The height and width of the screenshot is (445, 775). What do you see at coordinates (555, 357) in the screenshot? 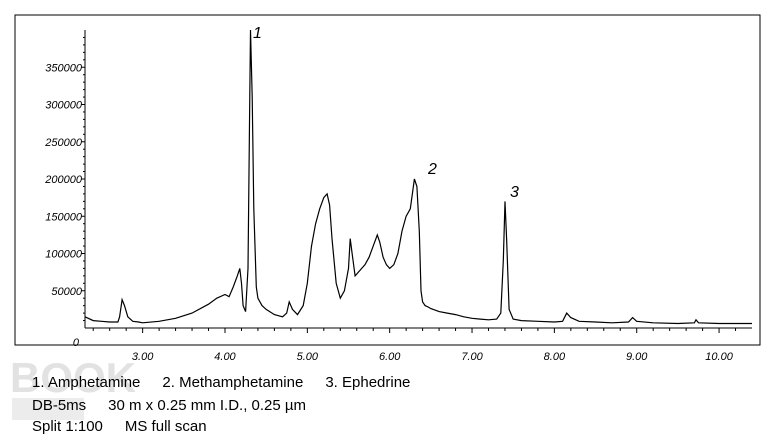
I see `x-tick-label: 8.00` at bounding box center [555, 357].